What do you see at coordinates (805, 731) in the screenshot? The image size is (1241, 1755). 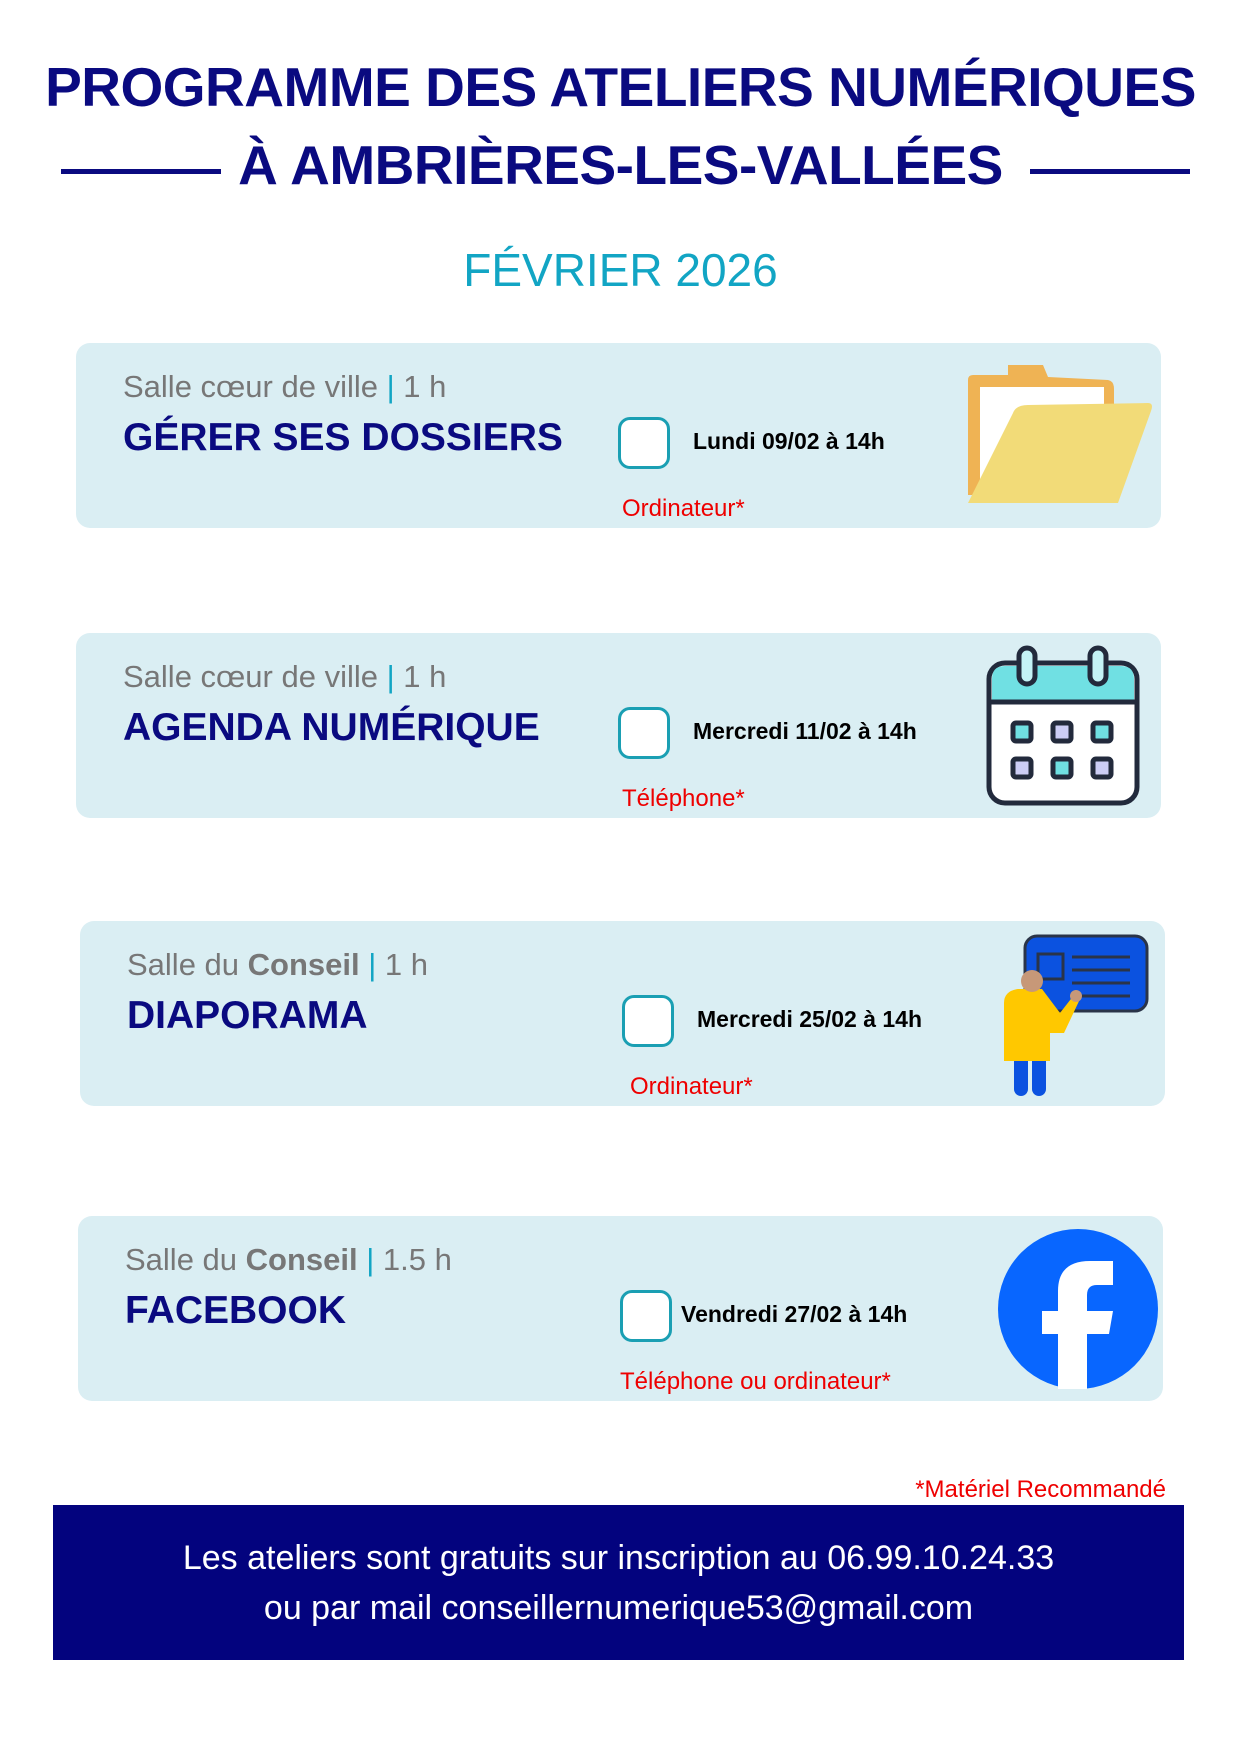 I see `workshop-date: Mercredi 11/02 à 14h` at bounding box center [805, 731].